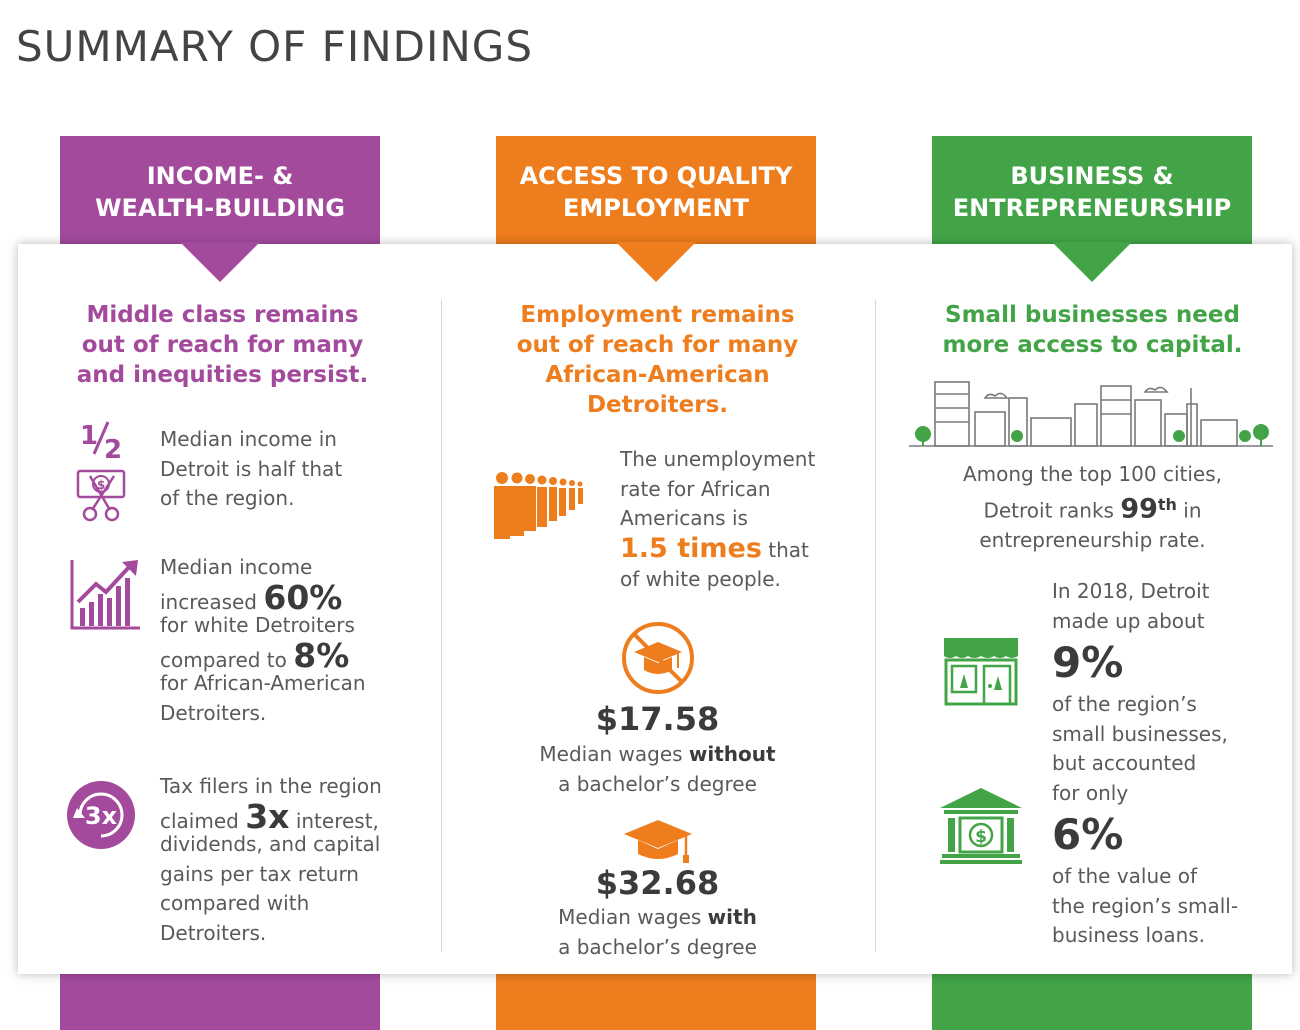 The width and height of the screenshot is (1300, 1030). I want to click on storefront-icon, so click(981, 672).